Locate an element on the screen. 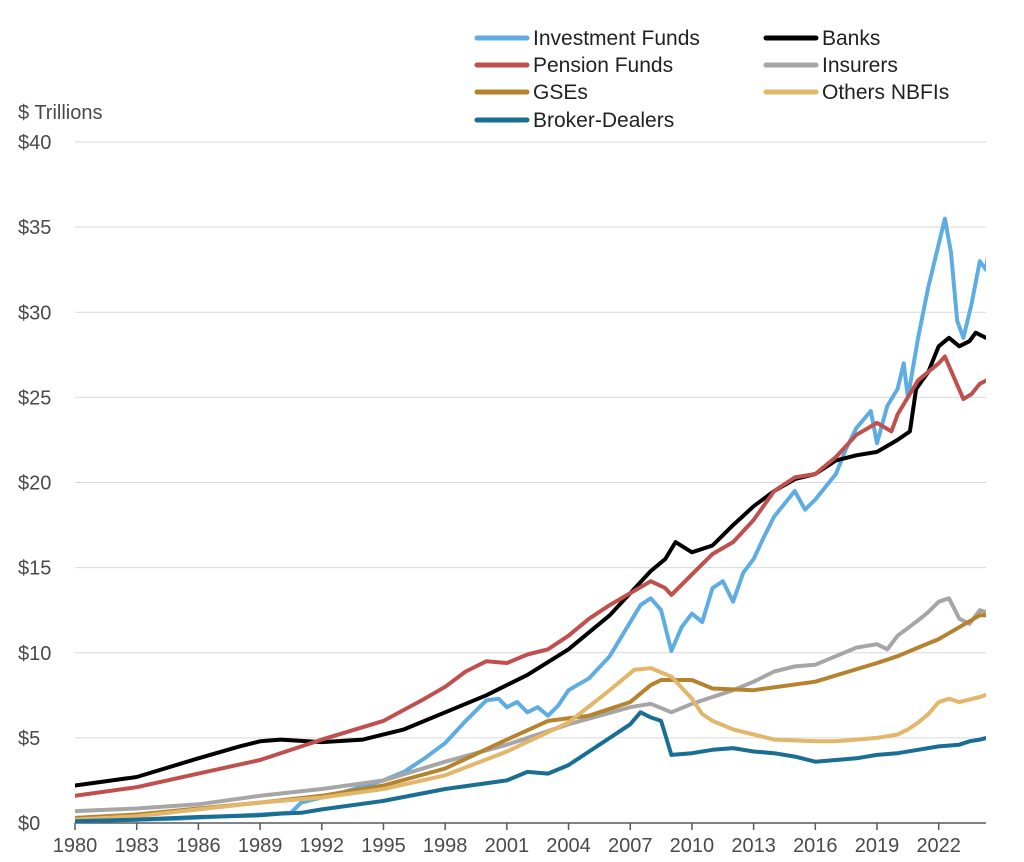 The height and width of the screenshot is (862, 1024). legend-label-insurers: Insurers is located at coordinates (860, 65).